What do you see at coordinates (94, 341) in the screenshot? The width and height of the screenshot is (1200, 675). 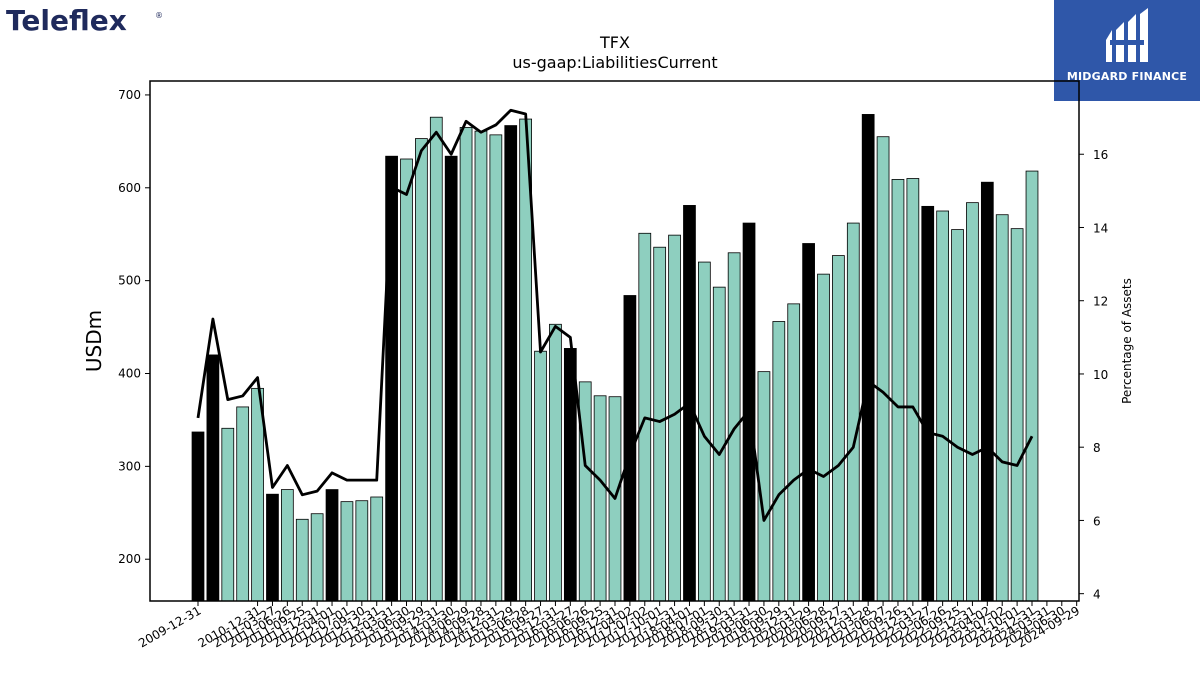 I see `y-axis-label: USDm` at bounding box center [94, 341].